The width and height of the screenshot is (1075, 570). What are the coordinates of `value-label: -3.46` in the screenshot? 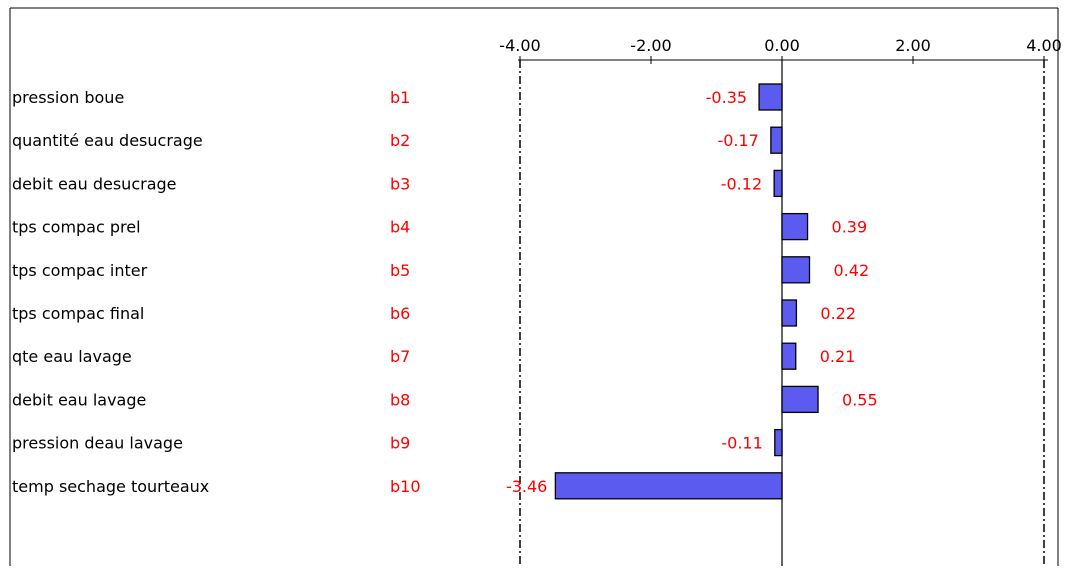 It's located at (526, 486).